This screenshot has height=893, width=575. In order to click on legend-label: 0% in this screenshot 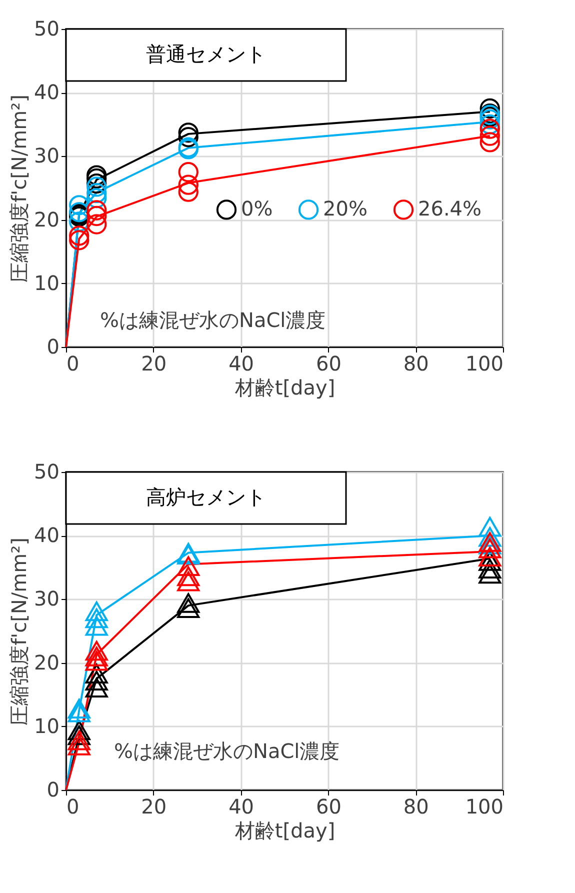, I will do `click(257, 208)`.